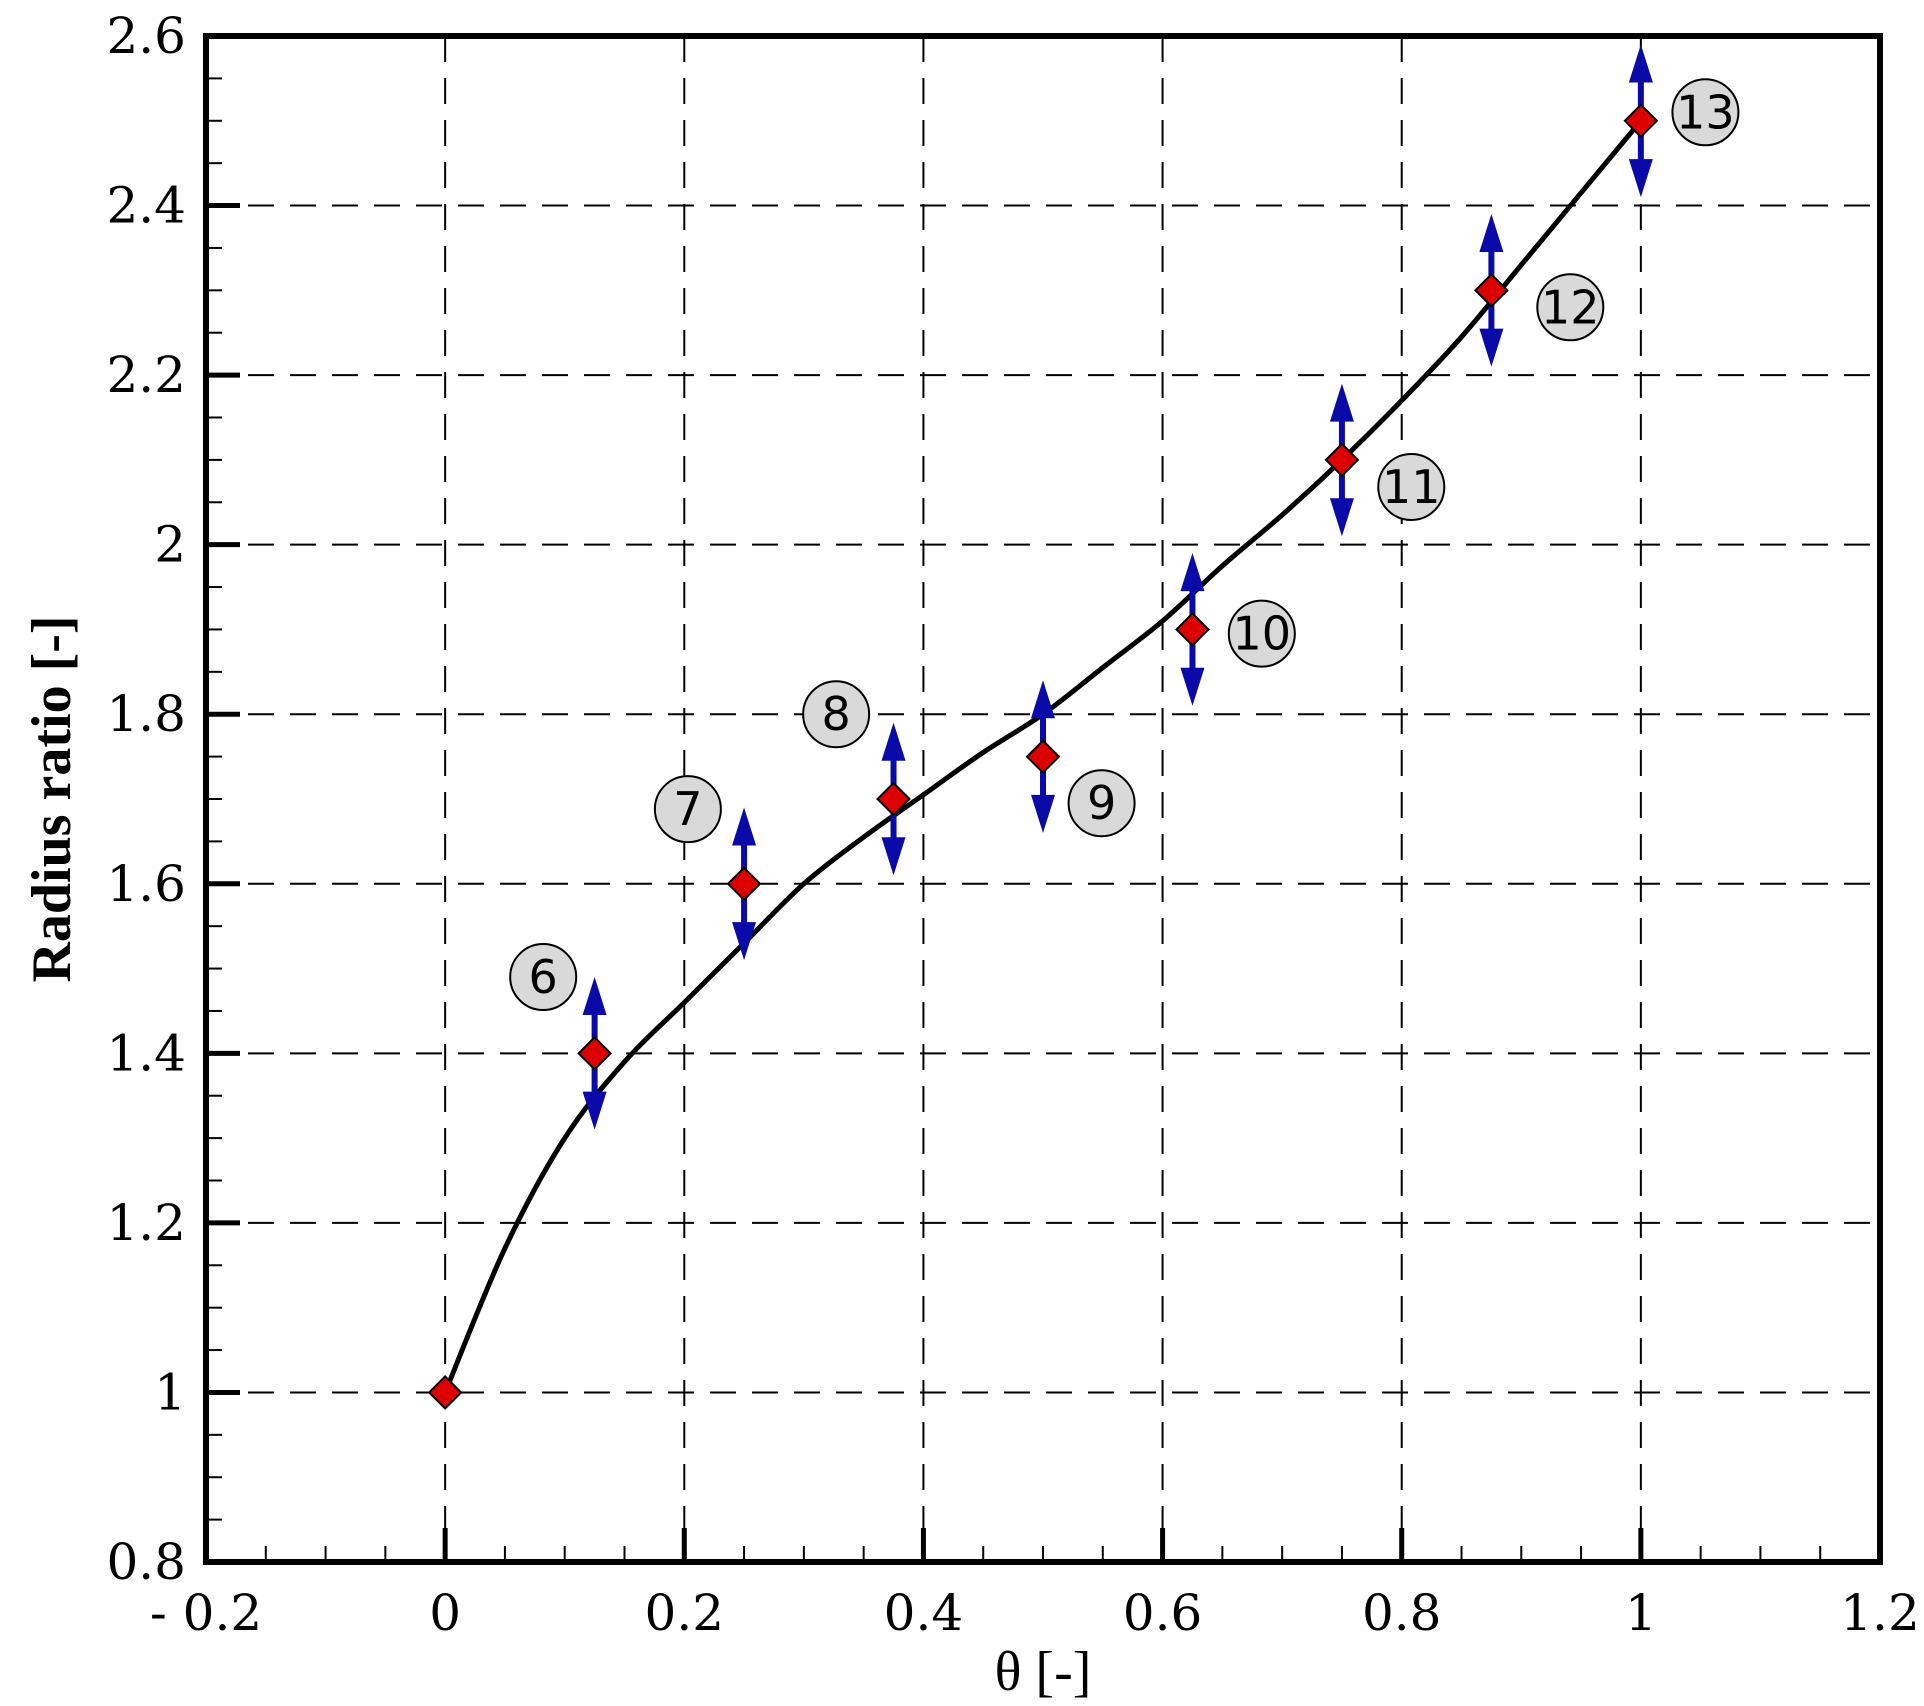  I want to click on y-axis-title: Radius ratio [-], so click(52, 798).